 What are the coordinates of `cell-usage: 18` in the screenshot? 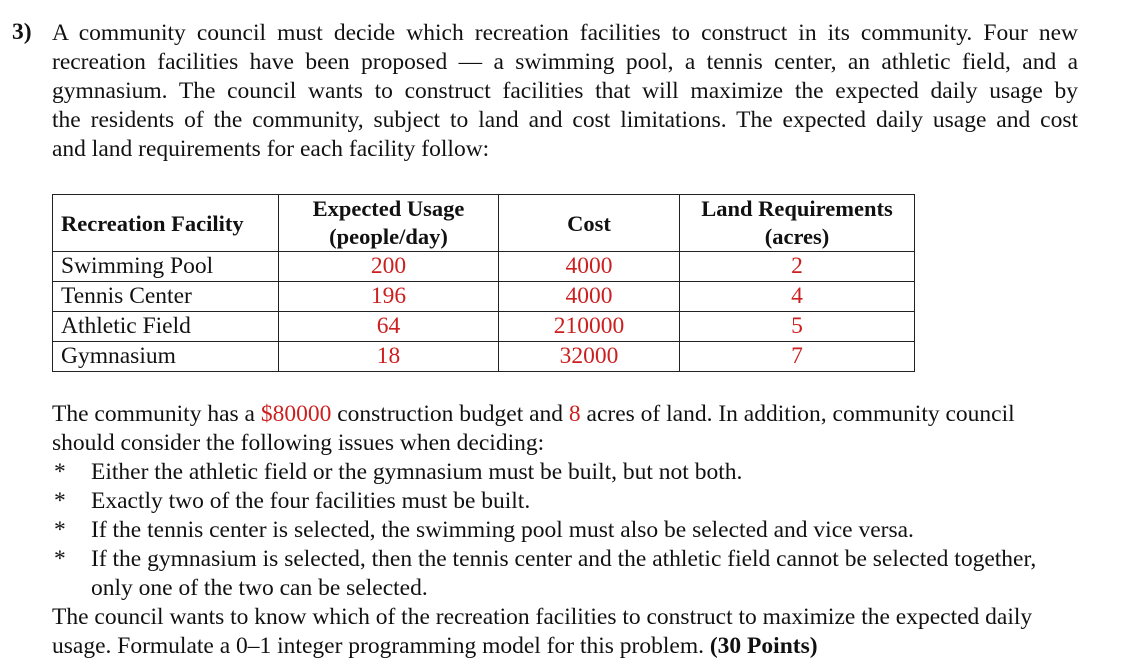 It's located at (388, 356).